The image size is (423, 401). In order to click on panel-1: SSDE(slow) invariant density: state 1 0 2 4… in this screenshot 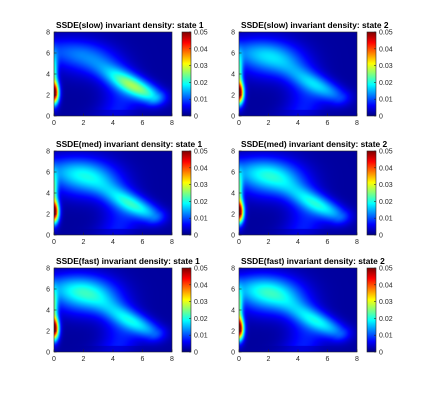, I will do `click(127, 73)`.